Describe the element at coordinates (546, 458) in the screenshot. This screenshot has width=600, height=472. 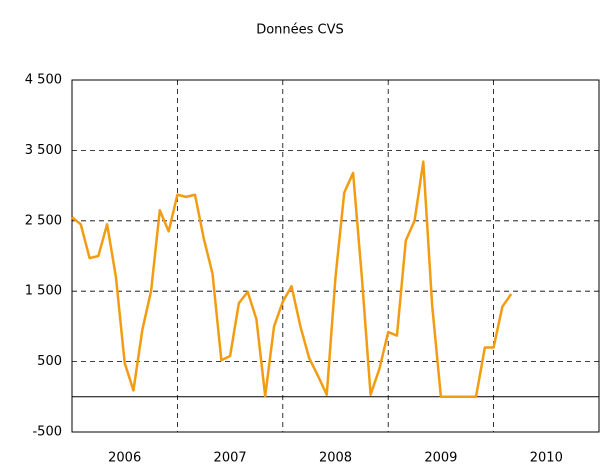
I see `x-tick-label: 2010` at that location.